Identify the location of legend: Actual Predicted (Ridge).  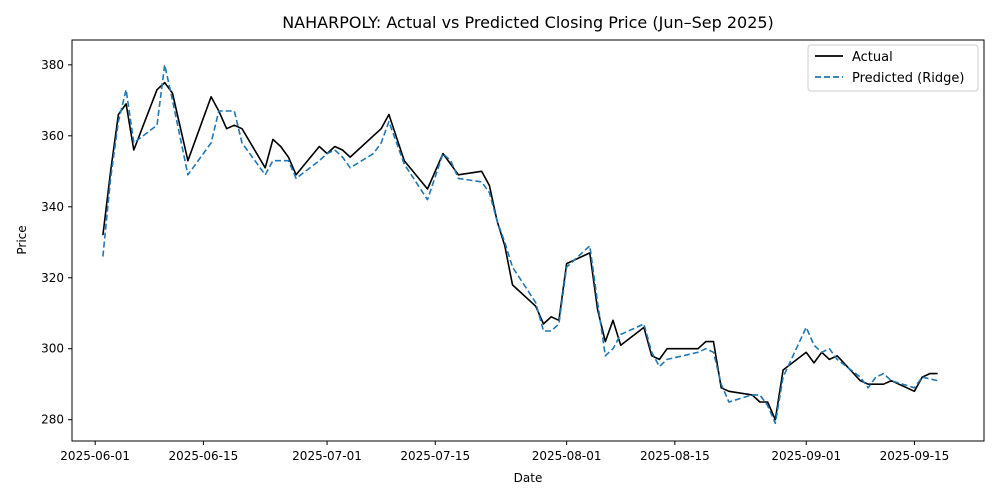
(893, 68).